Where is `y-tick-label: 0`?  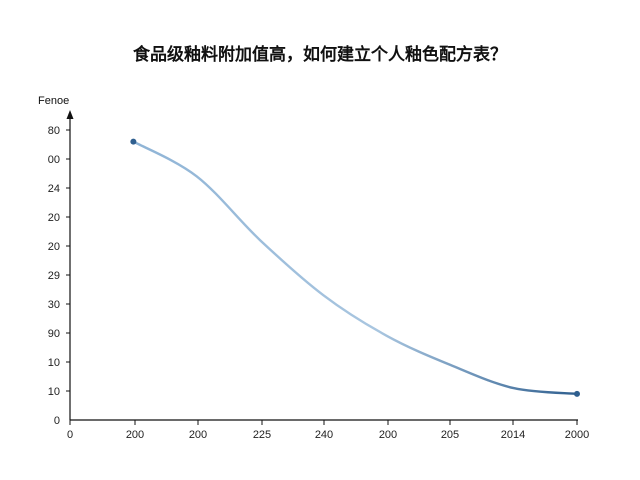
y-tick-label: 0 is located at coordinates (57, 421).